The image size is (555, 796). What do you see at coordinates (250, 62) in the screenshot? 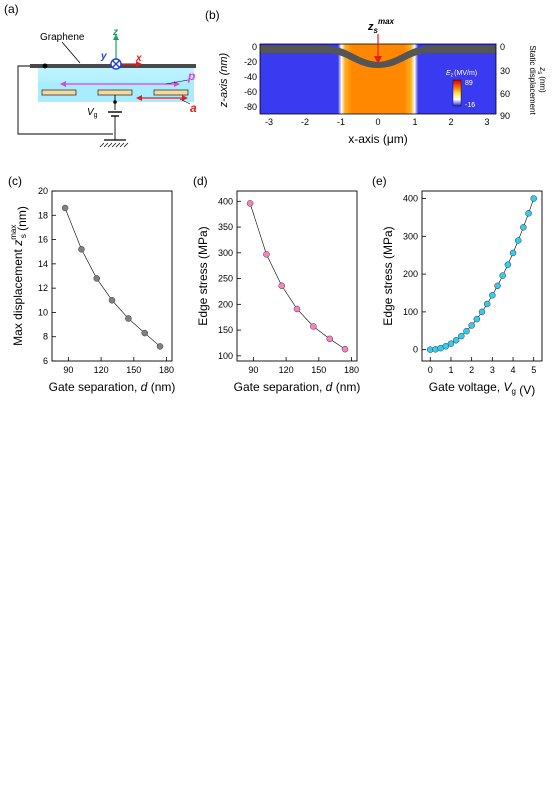
I see `svg-text: -20` at bounding box center [250, 62].